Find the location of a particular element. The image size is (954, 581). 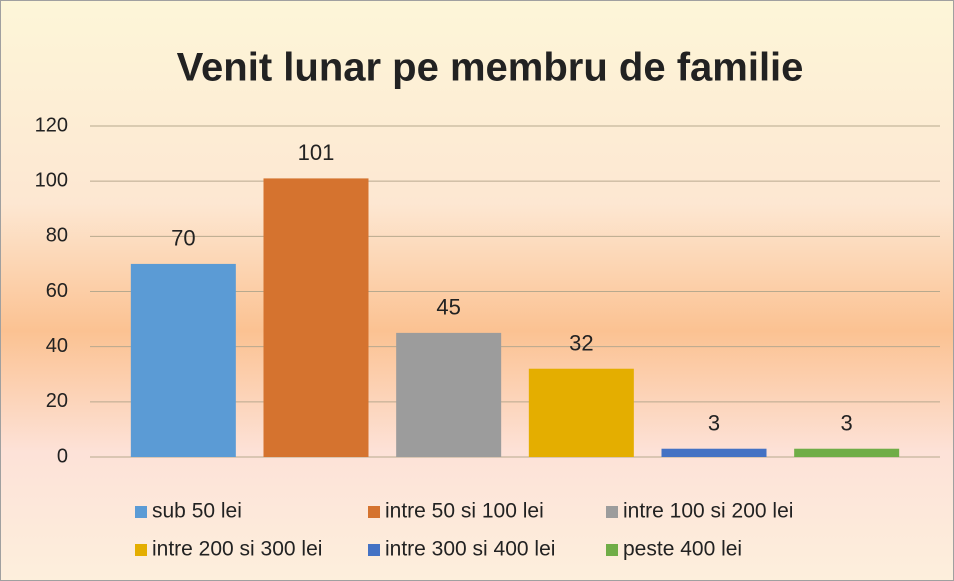

y-tick-label: 60 is located at coordinates (57, 291).